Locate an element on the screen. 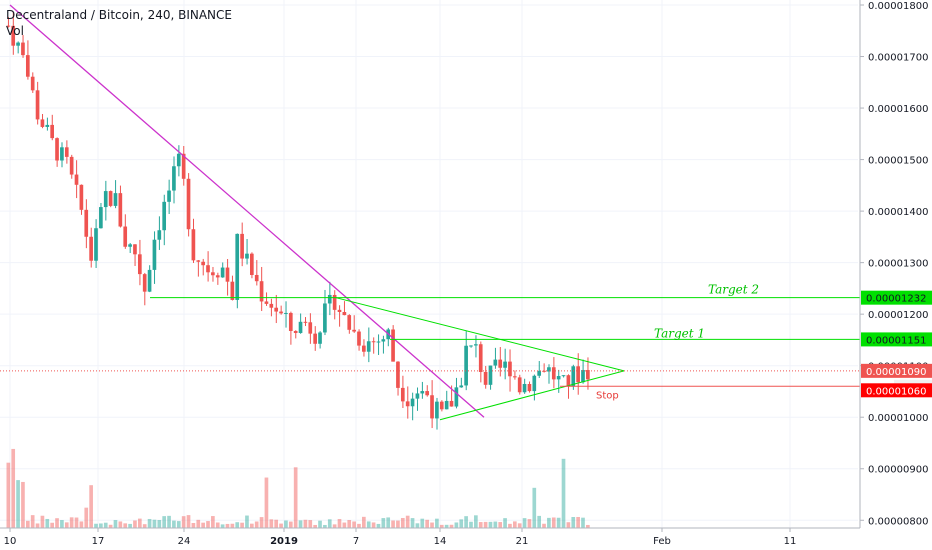 The image size is (932, 550). target-2-price-tag-bg is located at coordinates (896, 297).